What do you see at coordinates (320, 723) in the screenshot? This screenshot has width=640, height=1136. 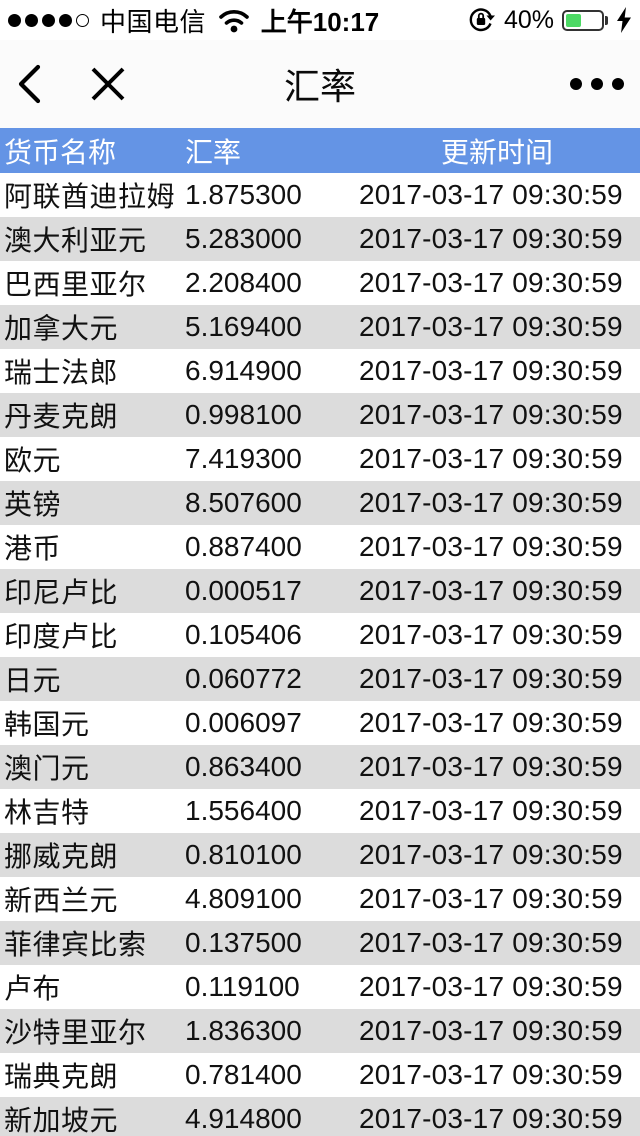 I see `table-row: 韩国元 0.006097 2017-03-17 09:30:59` at bounding box center [320, 723].